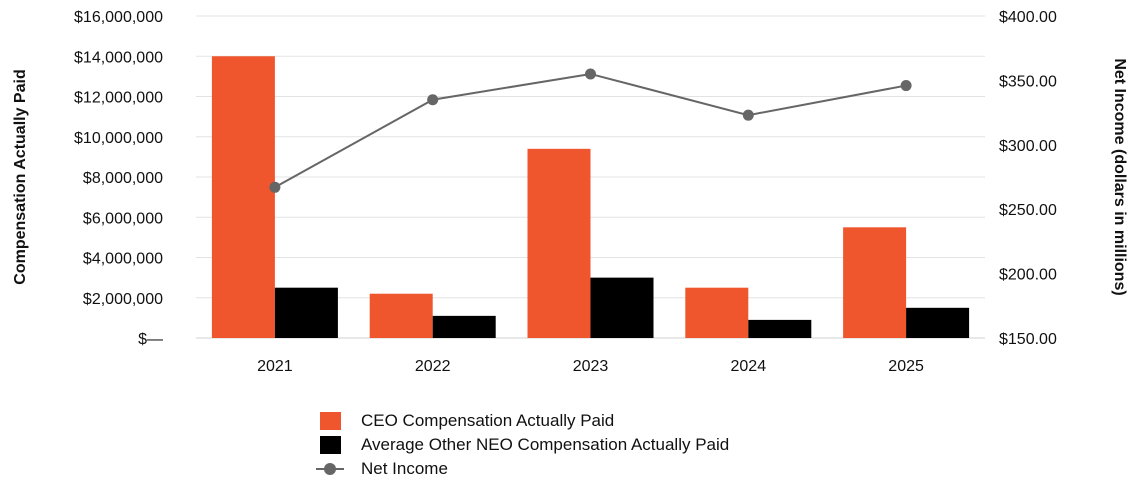 The width and height of the screenshot is (1143, 486). Describe the element at coordinates (330, 469) in the screenshot. I see `net-income-line-key` at that location.